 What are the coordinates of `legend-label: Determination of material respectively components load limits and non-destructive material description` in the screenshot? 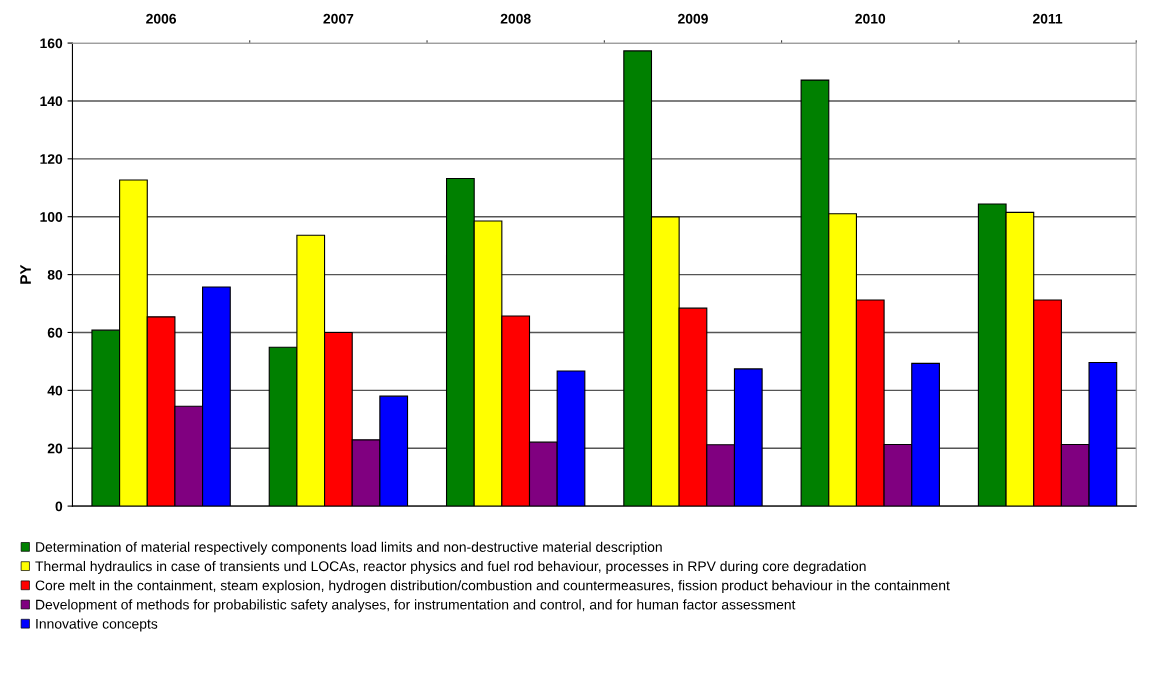 It's located at (349, 548).